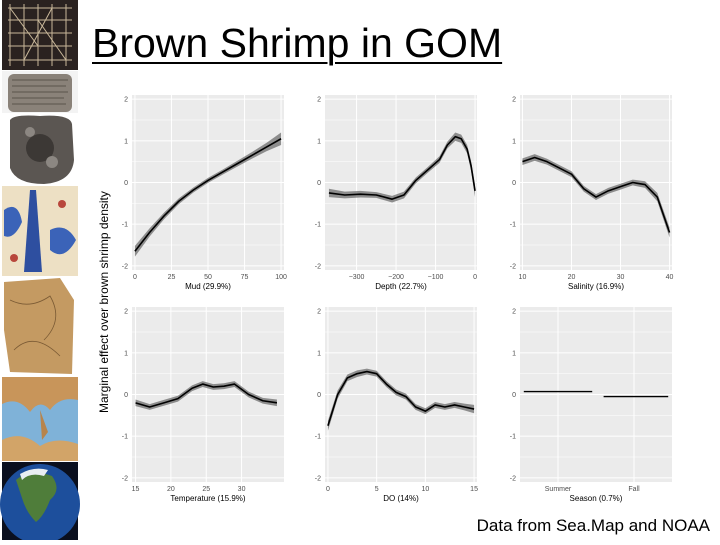 The height and width of the screenshot is (545, 720). Describe the element at coordinates (558, 489) in the screenshot. I see `x-tick-label: Summer` at that location.